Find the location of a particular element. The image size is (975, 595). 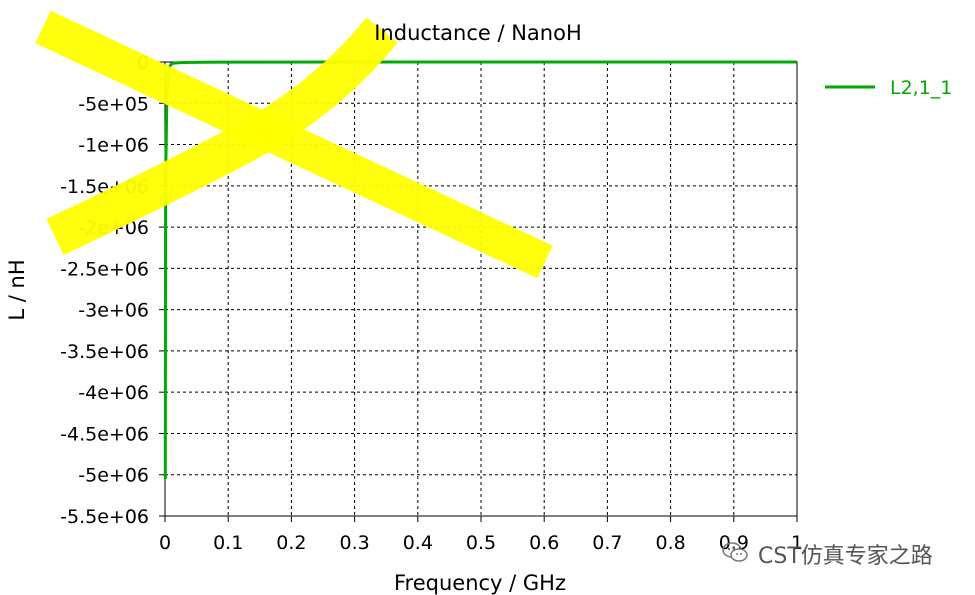

y-tick-label: -3.5e+06 is located at coordinates (104, 352).